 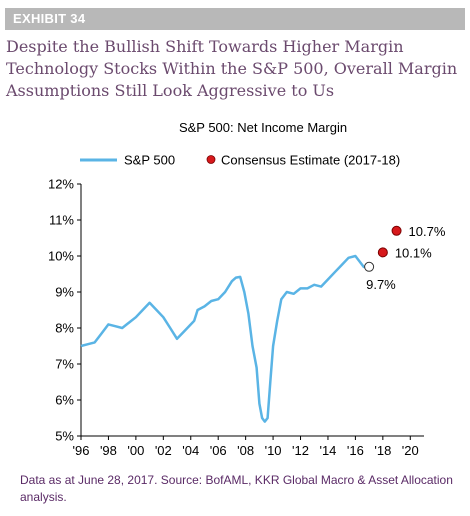 I want to click on legend: S&P 500 Consensus Estimate (2017-18), so click(x=240, y=160).